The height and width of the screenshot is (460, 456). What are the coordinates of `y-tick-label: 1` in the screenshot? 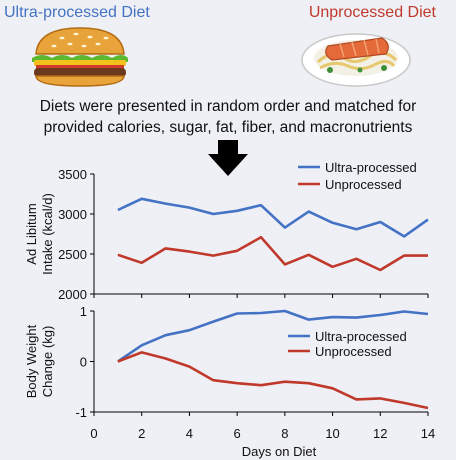 It's located at (83, 311).